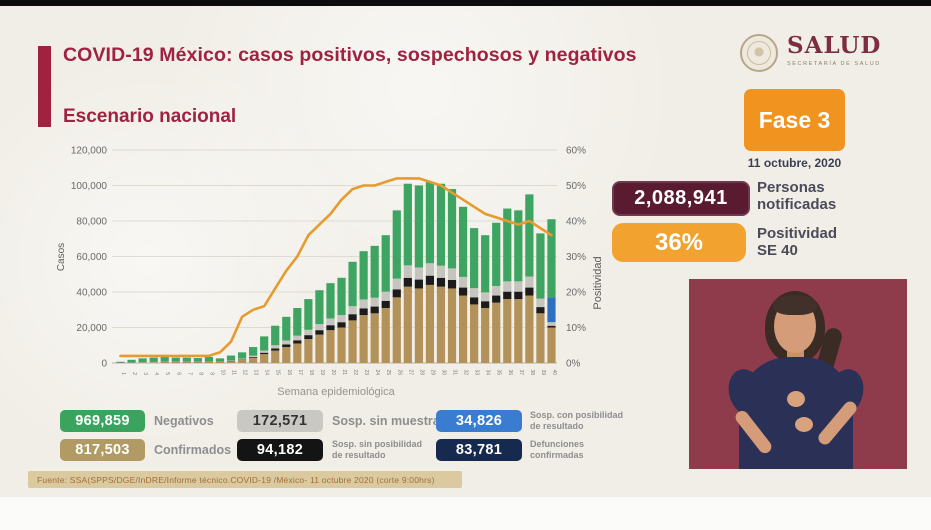  I want to click on svg-text: 6, so click(178, 373).